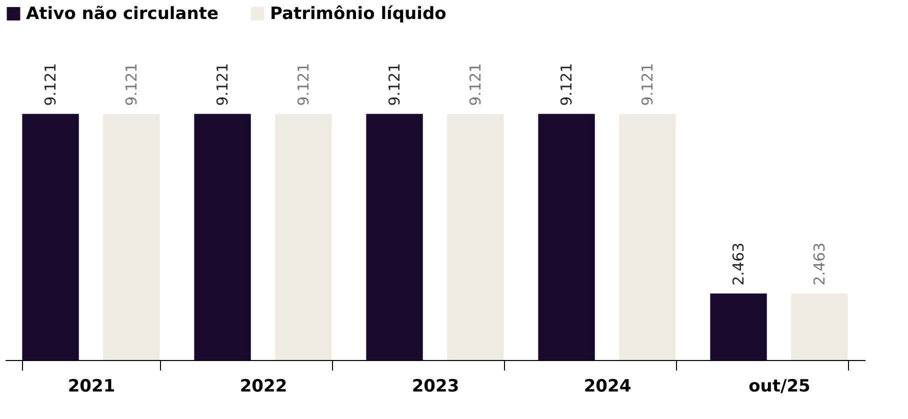  What do you see at coordinates (608, 386) in the screenshot?
I see `x-tick-label: 2024` at bounding box center [608, 386].